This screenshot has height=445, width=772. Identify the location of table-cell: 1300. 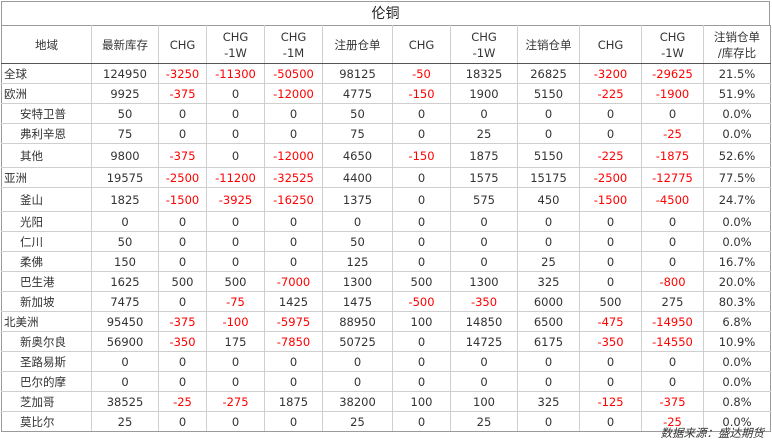
(484, 281).